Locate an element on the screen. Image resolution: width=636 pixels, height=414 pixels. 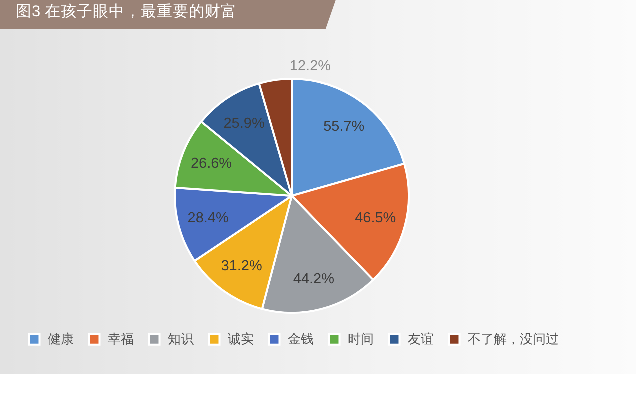
legend-label: 不了解，没问过 is located at coordinates (513, 339).